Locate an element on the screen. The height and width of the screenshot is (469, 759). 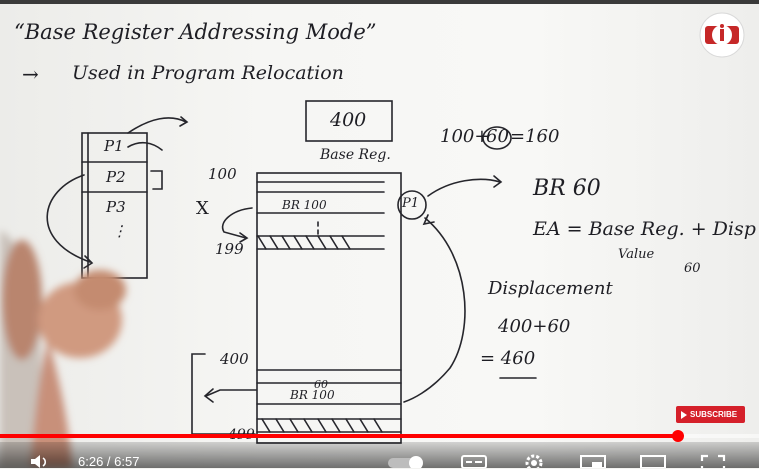
subtitles-icon is located at coordinates (474, 461).